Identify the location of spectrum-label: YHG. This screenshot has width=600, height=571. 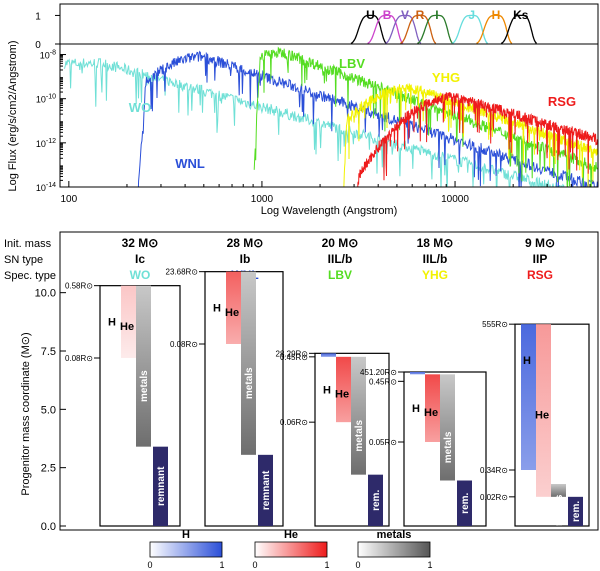
(446, 77).